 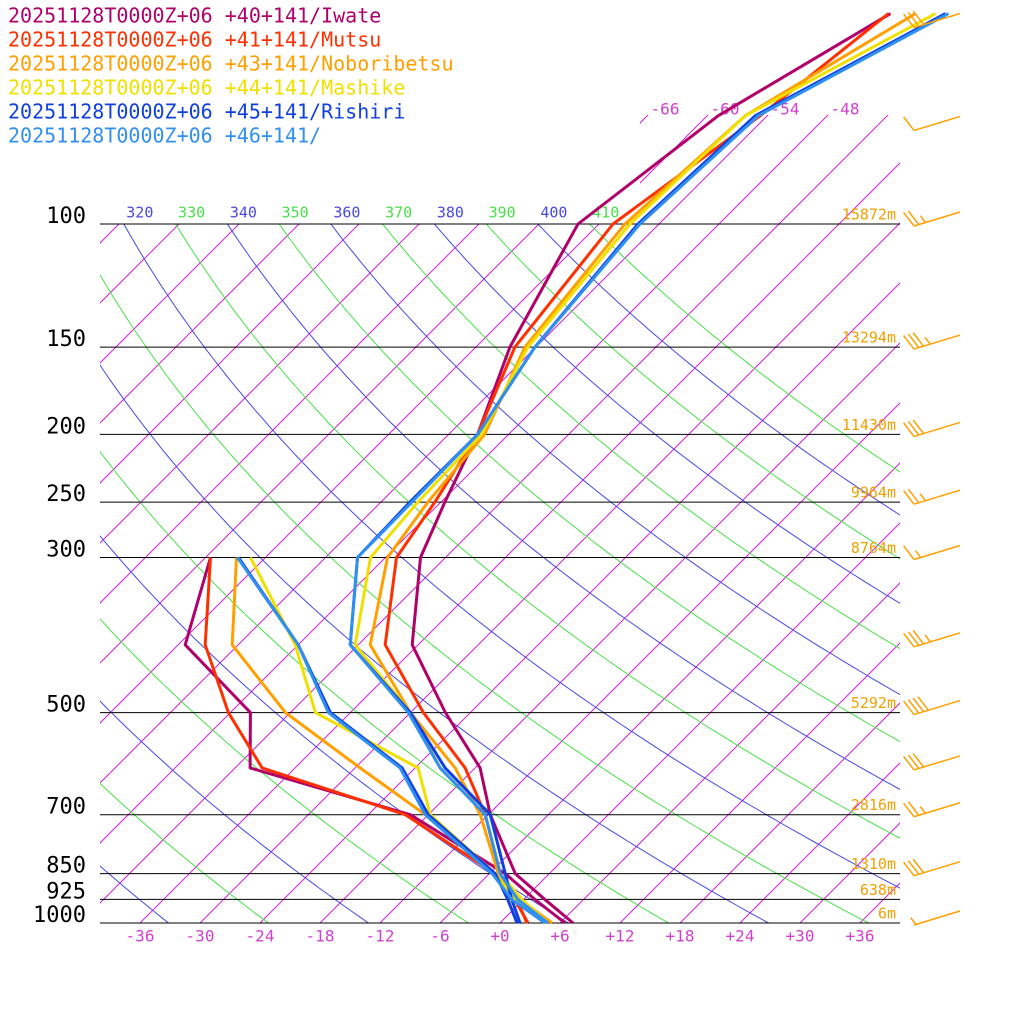 What do you see at coordinates (740, 936) in the screenshot?
I see `x-tick-label: +24` at bounding box center [740, 936].